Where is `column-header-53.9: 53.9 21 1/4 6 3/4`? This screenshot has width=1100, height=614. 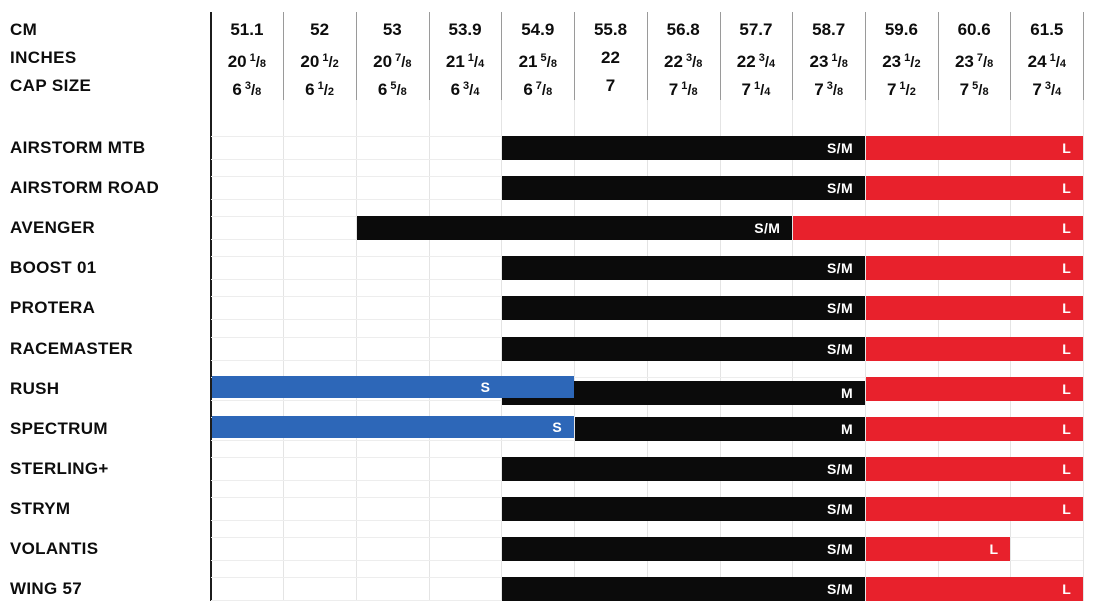
column-header-53.9: 53.9 21 1/4 6 3/4 is located at coordinates (465, 58).